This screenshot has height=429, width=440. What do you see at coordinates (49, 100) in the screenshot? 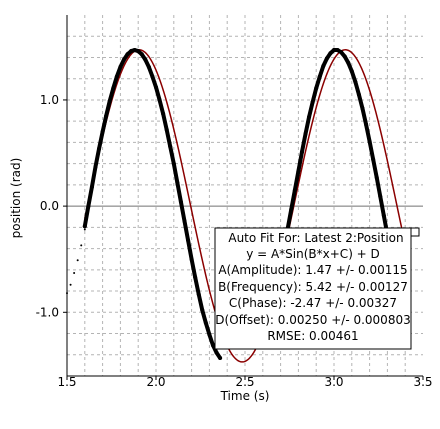
I see `y-tick-label: 1.0` at bounding box center [49, 100].